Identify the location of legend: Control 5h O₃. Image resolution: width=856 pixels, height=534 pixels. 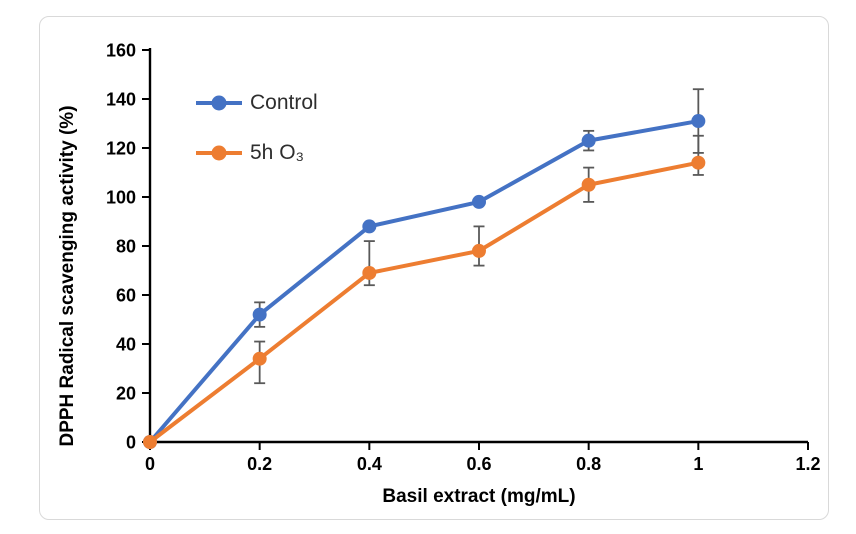
(257, 127).